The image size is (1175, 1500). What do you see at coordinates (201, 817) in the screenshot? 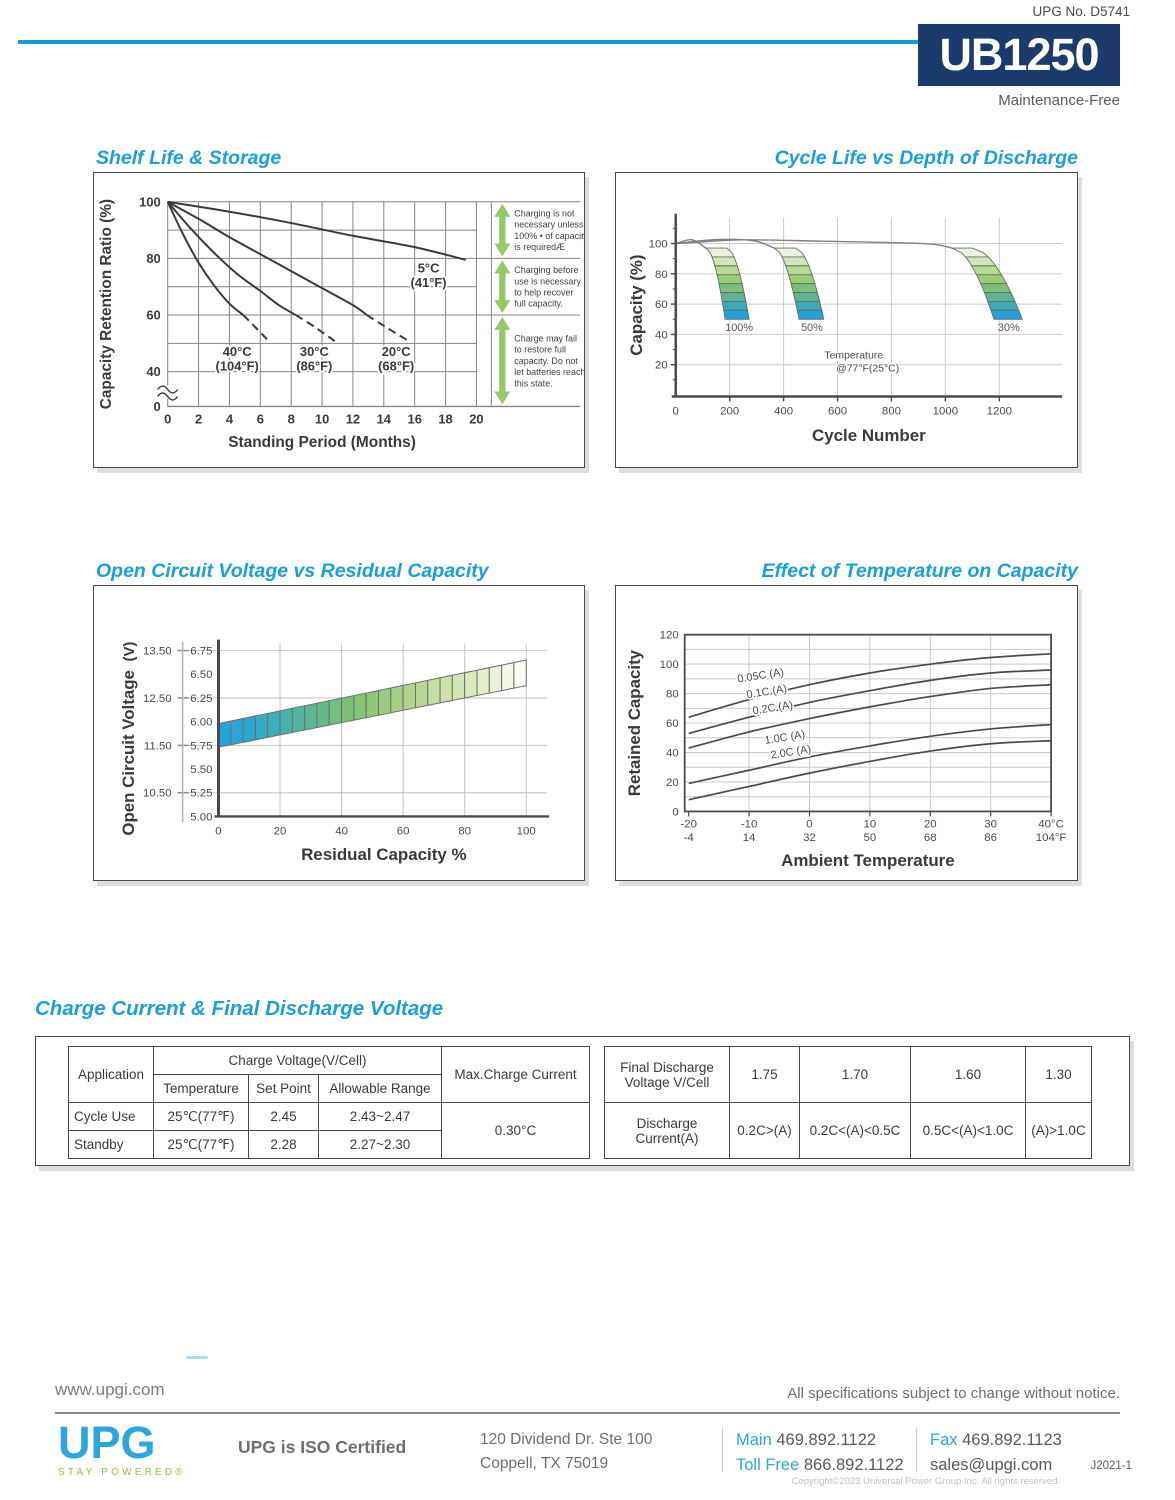
I see `y-tick-label-6v: 5.00` at bounding box center [201, 817].